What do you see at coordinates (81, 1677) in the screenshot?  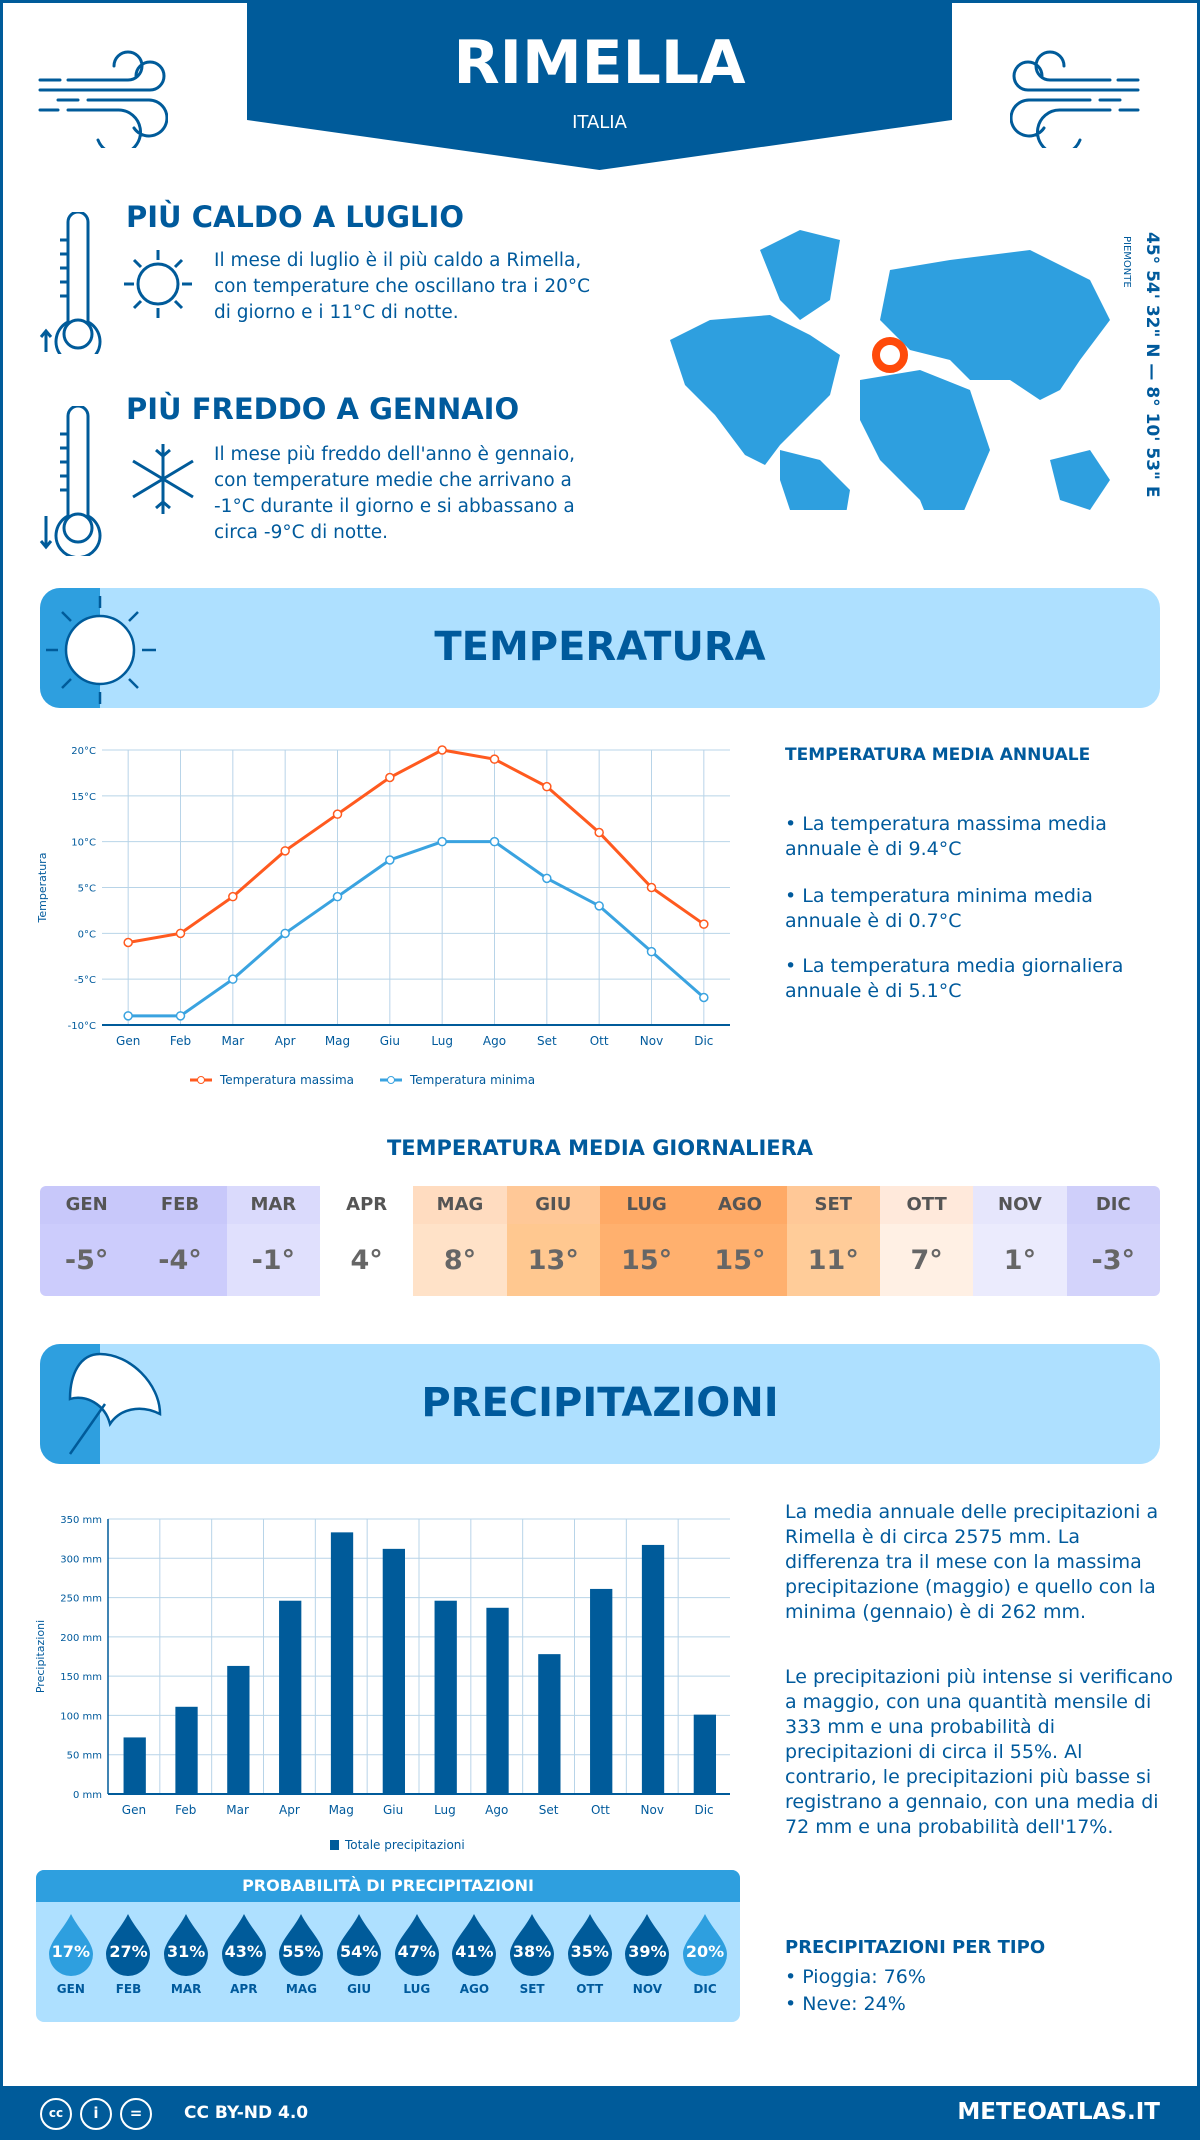 I see `y-tick-label: 150 mm` at bounding box center [81, 1677].